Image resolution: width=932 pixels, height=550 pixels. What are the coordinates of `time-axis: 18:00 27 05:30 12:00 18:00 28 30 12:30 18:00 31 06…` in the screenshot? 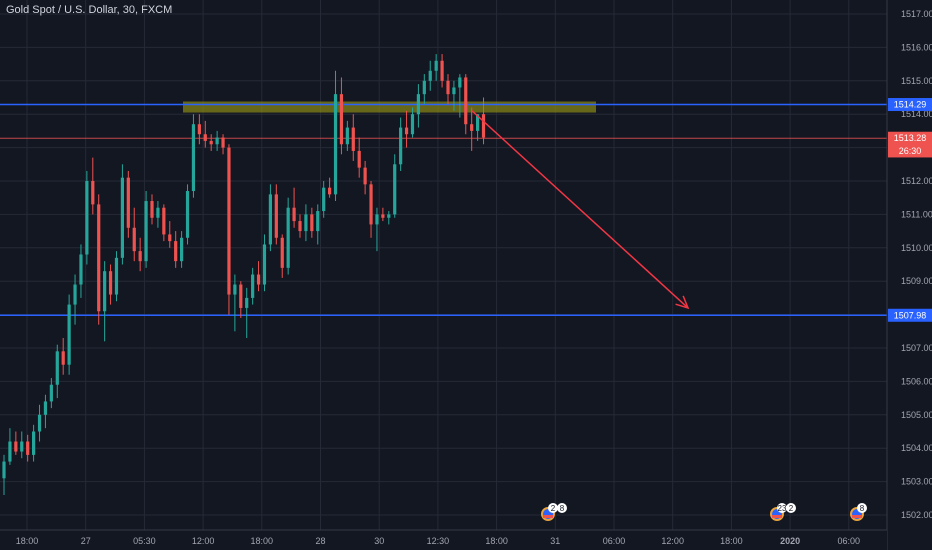 It's located at (438, 541).